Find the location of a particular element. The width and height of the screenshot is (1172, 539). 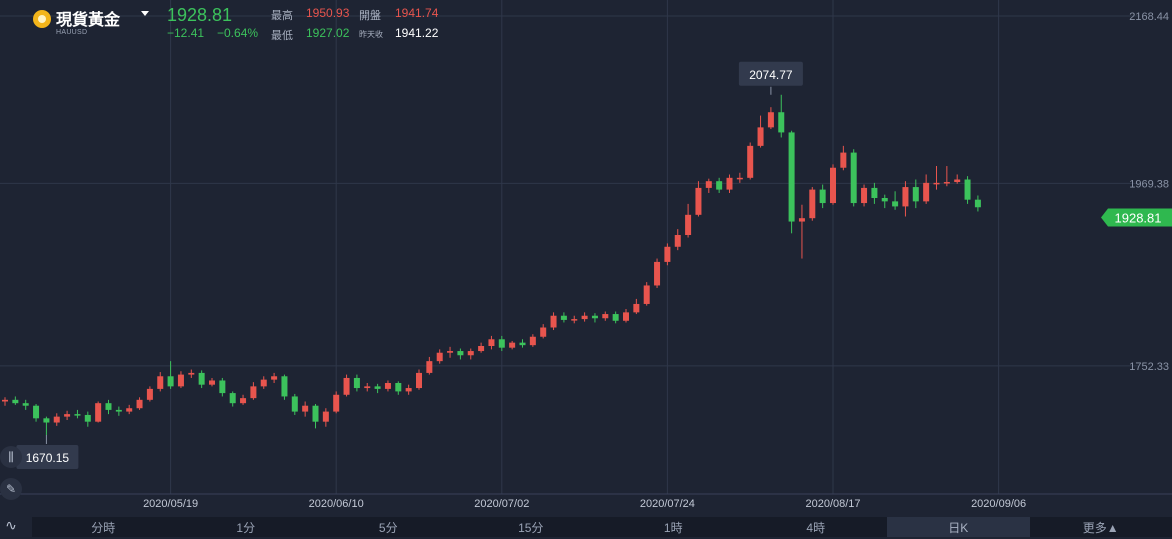

indicator-icon-glyph: ∿ is located at coordinates (11, 525).